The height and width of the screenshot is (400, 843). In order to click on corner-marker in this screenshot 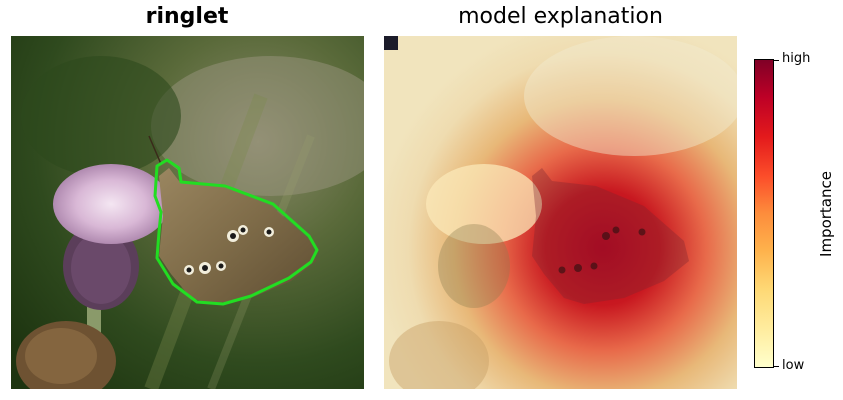, I will do `click(391, 43)`.